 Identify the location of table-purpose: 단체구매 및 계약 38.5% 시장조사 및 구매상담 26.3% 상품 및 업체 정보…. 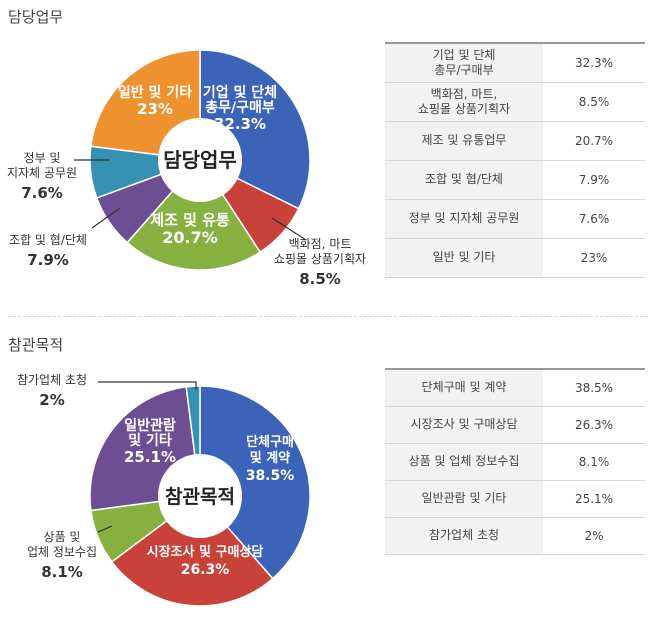
(515, 461).